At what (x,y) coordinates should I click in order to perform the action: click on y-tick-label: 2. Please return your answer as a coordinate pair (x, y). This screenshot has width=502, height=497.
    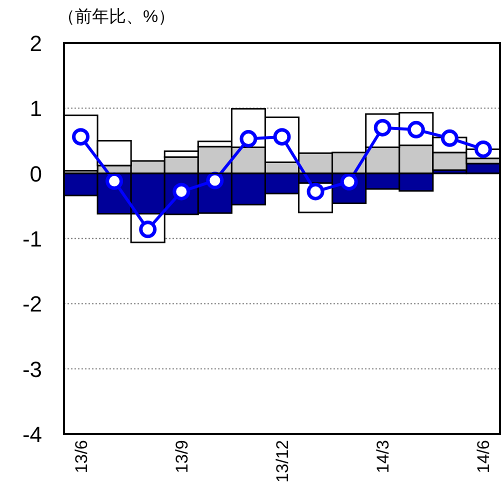
    Looking at the image, I should click on (36, 43).